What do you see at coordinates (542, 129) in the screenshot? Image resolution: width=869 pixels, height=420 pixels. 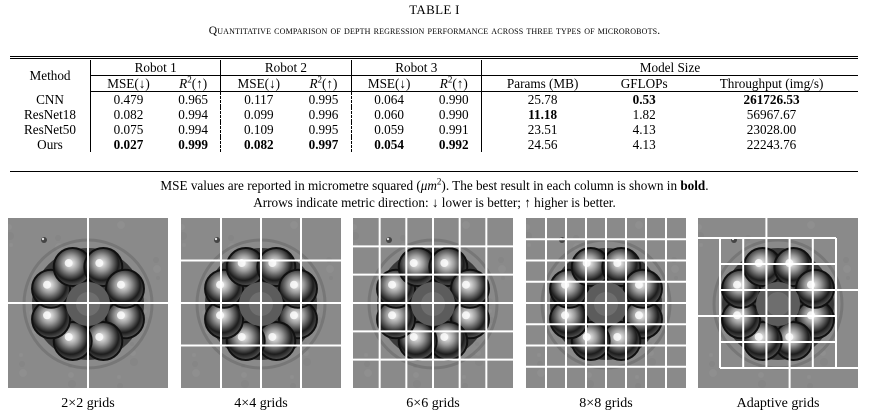 I see `table-cell: 23.51` at bounding box center [542, 129].